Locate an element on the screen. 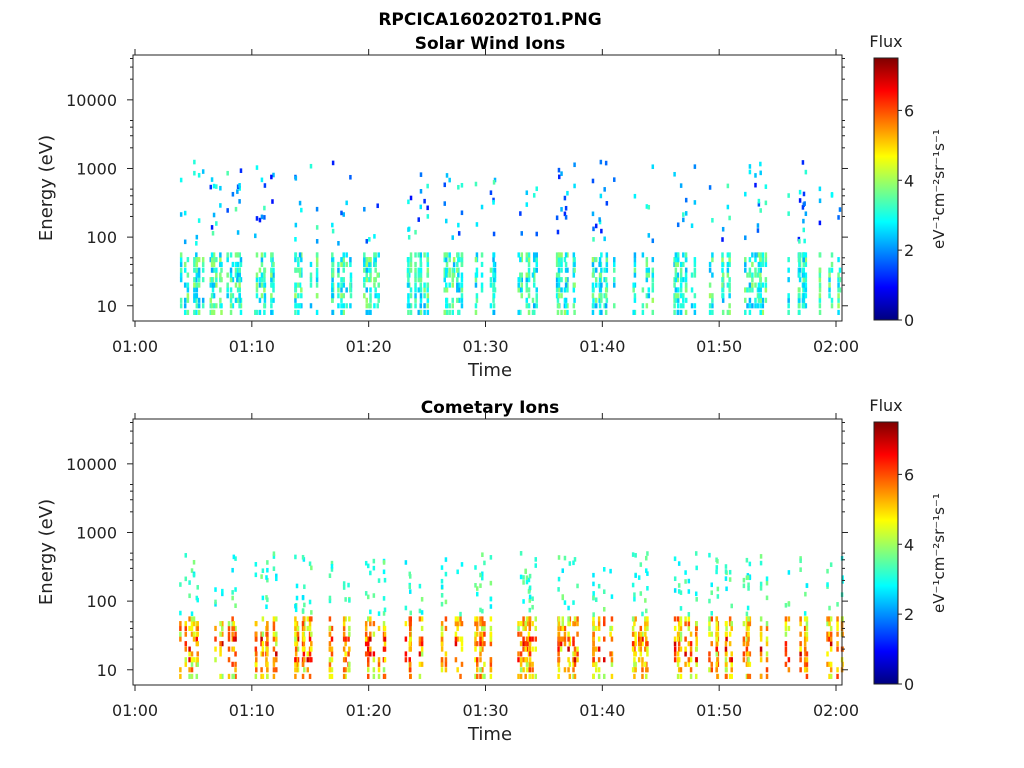 This screenshot has width=1024, height=768. panel-title: Cometary Ions is located at coordinates (490, 408).